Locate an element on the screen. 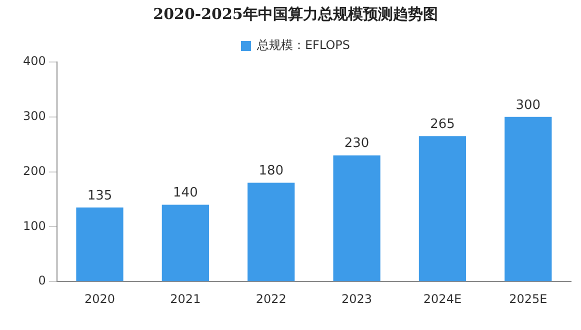 This screenshot has height=330, width=581. data-label: 300 is located at coordinates (528, 105).